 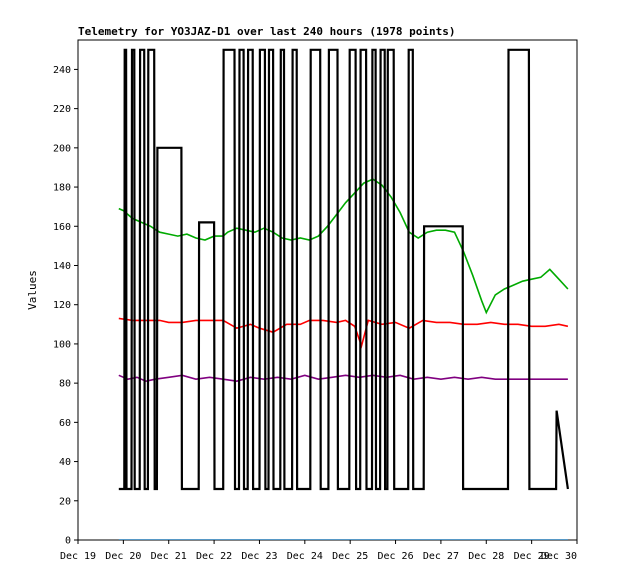 I want to click on x-tick-label: Dec 26, so click(x=395, y=556).